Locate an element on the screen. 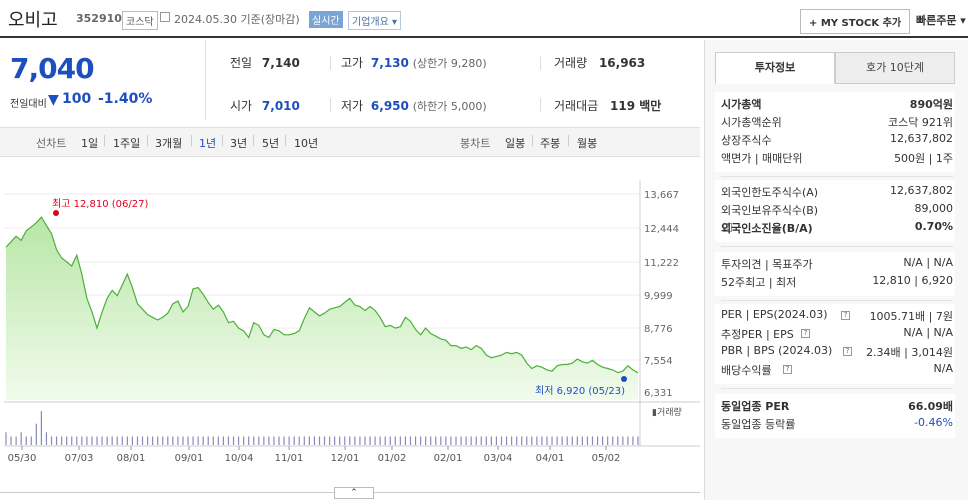 The width and height of the screenshot is (968, 500). y-tick-label: 9,999 is located at coordinates (658, 296).